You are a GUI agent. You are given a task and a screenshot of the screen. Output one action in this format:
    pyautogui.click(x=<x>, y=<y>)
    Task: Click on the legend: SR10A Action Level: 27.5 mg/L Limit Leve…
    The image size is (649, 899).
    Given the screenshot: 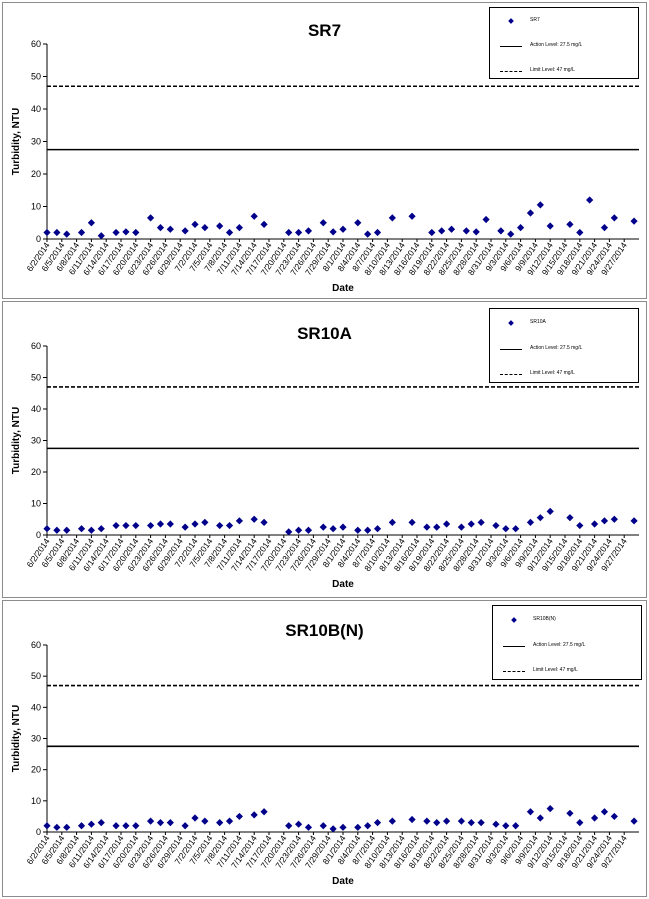 What is the action you would take?
    pyautogui.click(x=564, y=345)
    